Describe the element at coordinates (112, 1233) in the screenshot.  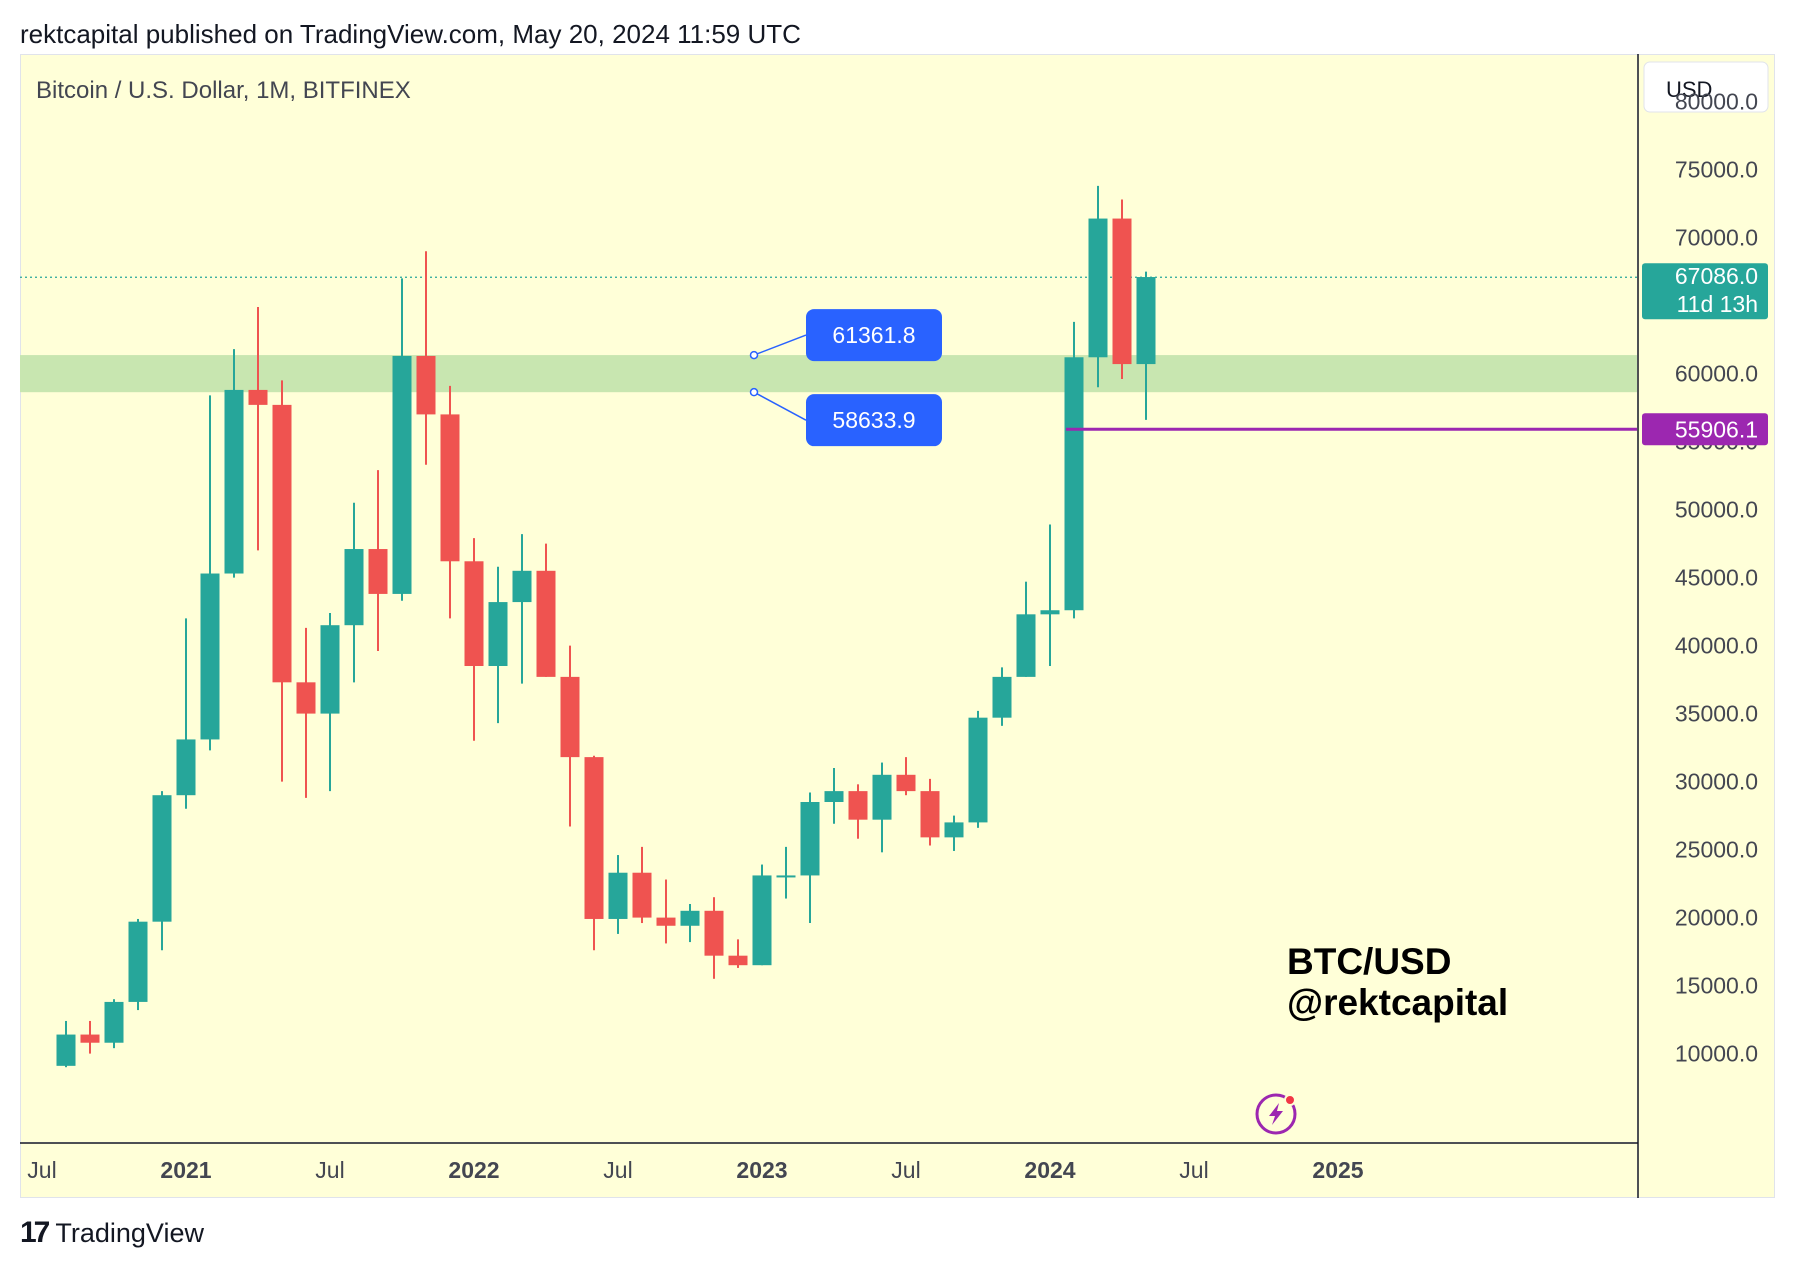
I see `tradingview-logo: 17 TradingView` at that location.